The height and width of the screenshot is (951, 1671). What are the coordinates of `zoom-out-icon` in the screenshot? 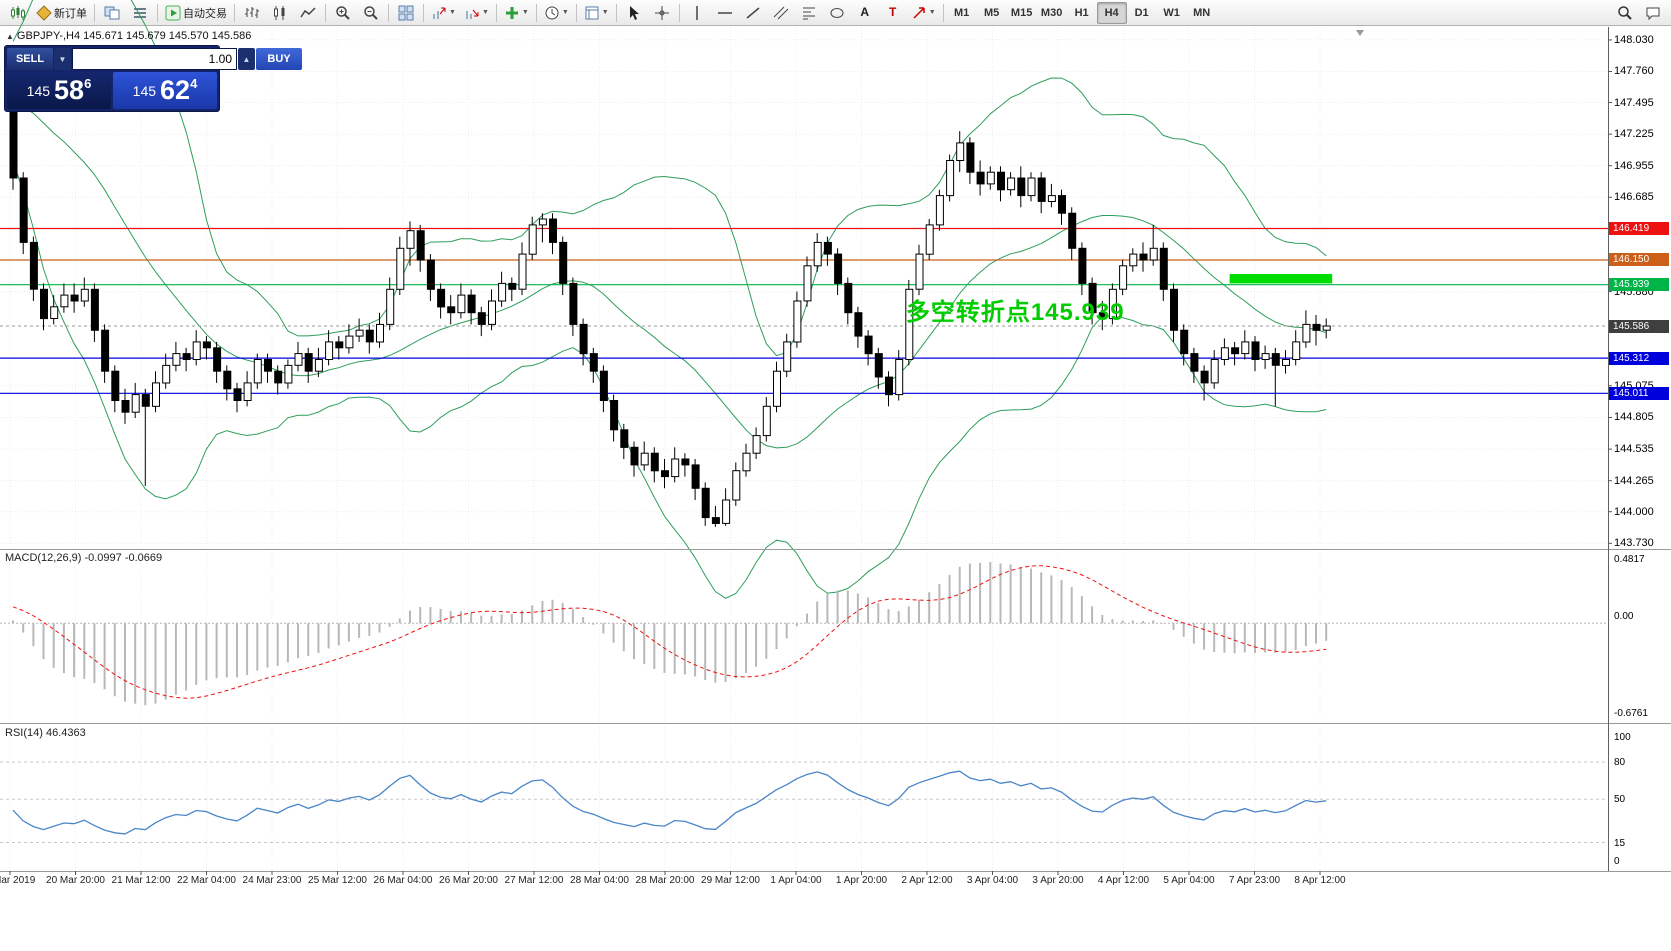 It's located at (371, 13).